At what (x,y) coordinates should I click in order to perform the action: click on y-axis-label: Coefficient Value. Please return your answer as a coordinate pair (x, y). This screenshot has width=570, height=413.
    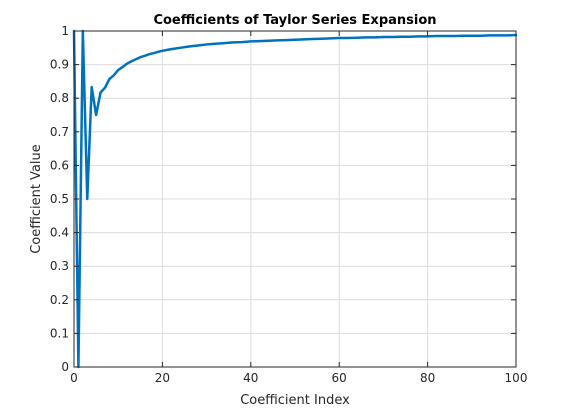
    Looking at the image, I should click on (36, 199).